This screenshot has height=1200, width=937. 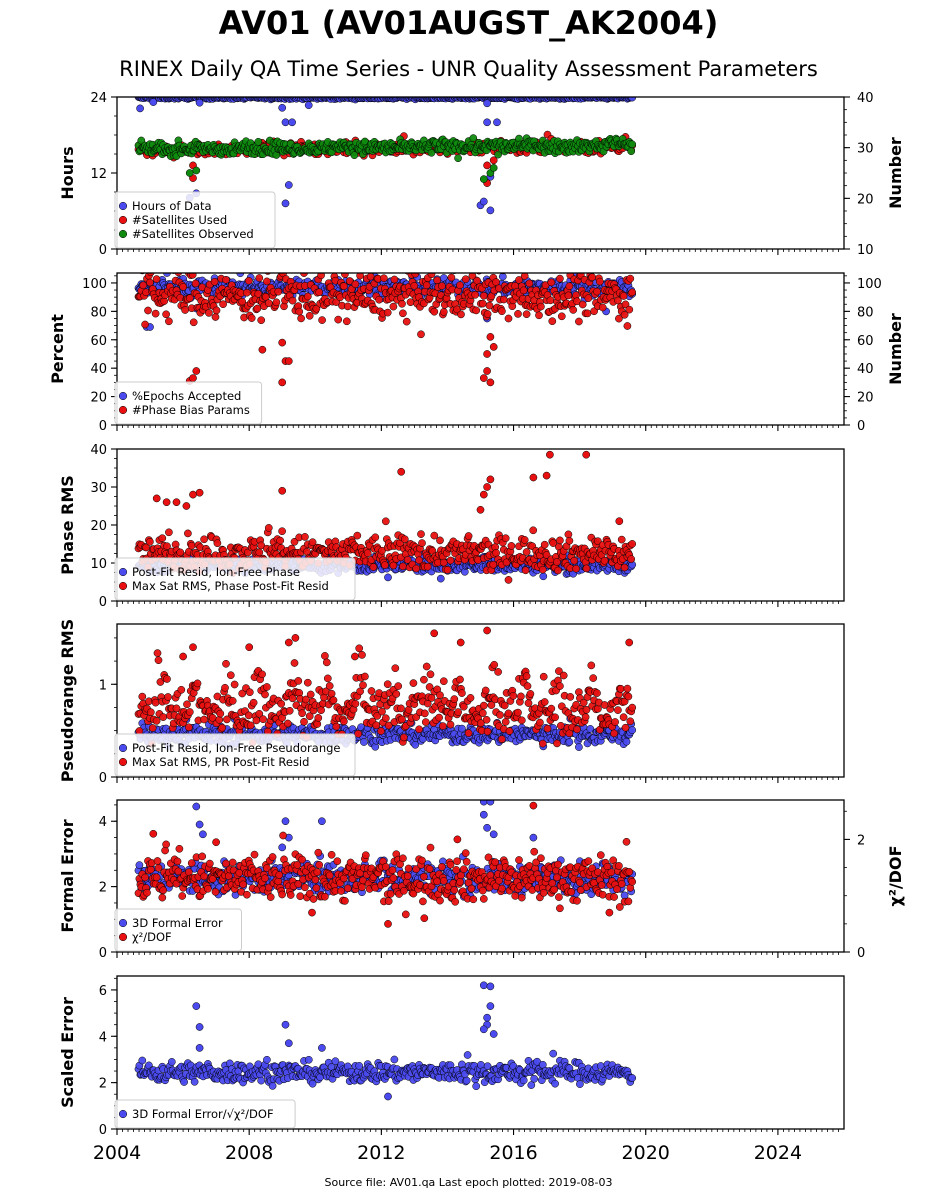 I want to click on legend-marker, so click(x=123, y=396).